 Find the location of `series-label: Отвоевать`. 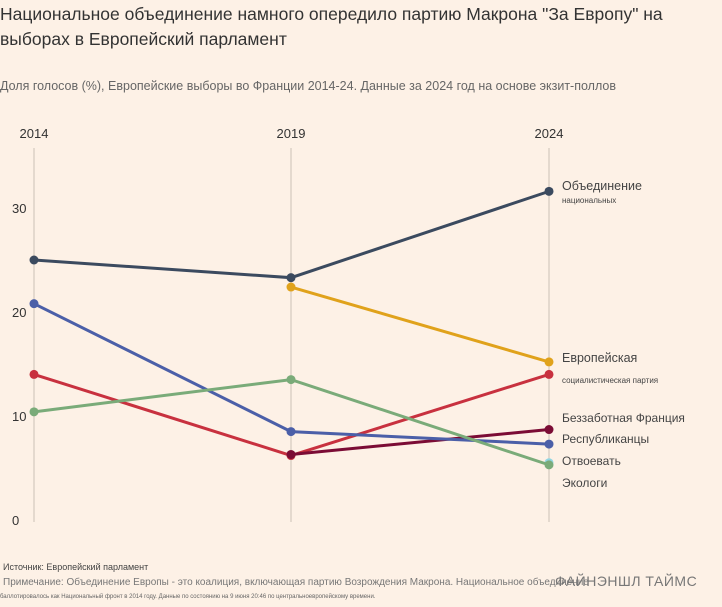

series-label: Отвоевать is located at coordinates (591, 461).